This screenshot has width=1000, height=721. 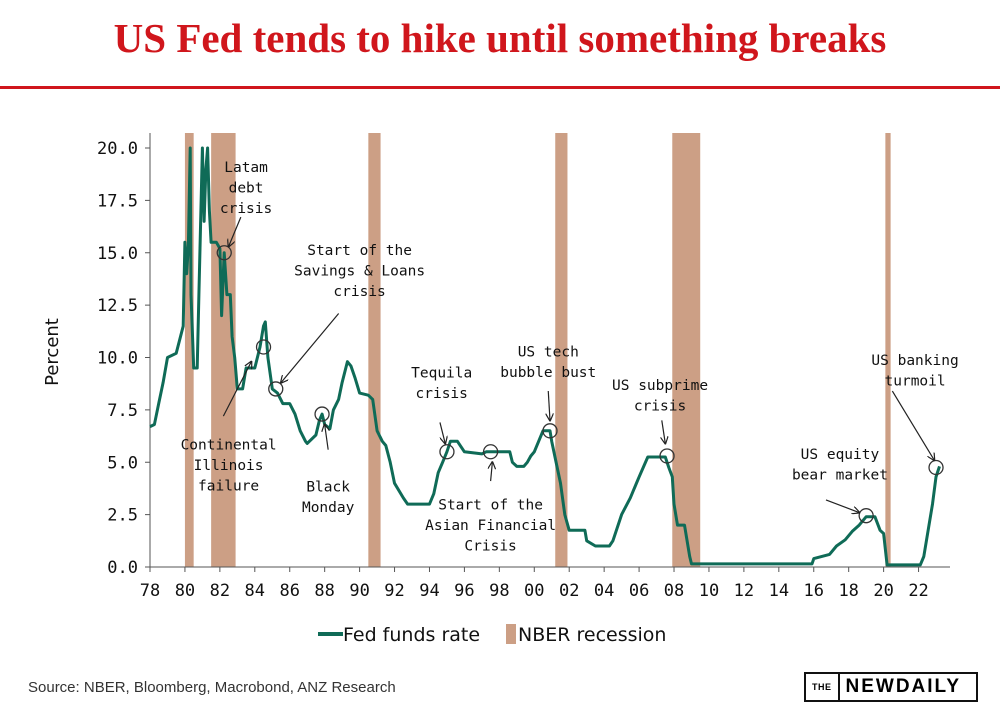 I want to click on annotation-label: Start of the Asian Financial Crisis, so click(x=490, y=525).